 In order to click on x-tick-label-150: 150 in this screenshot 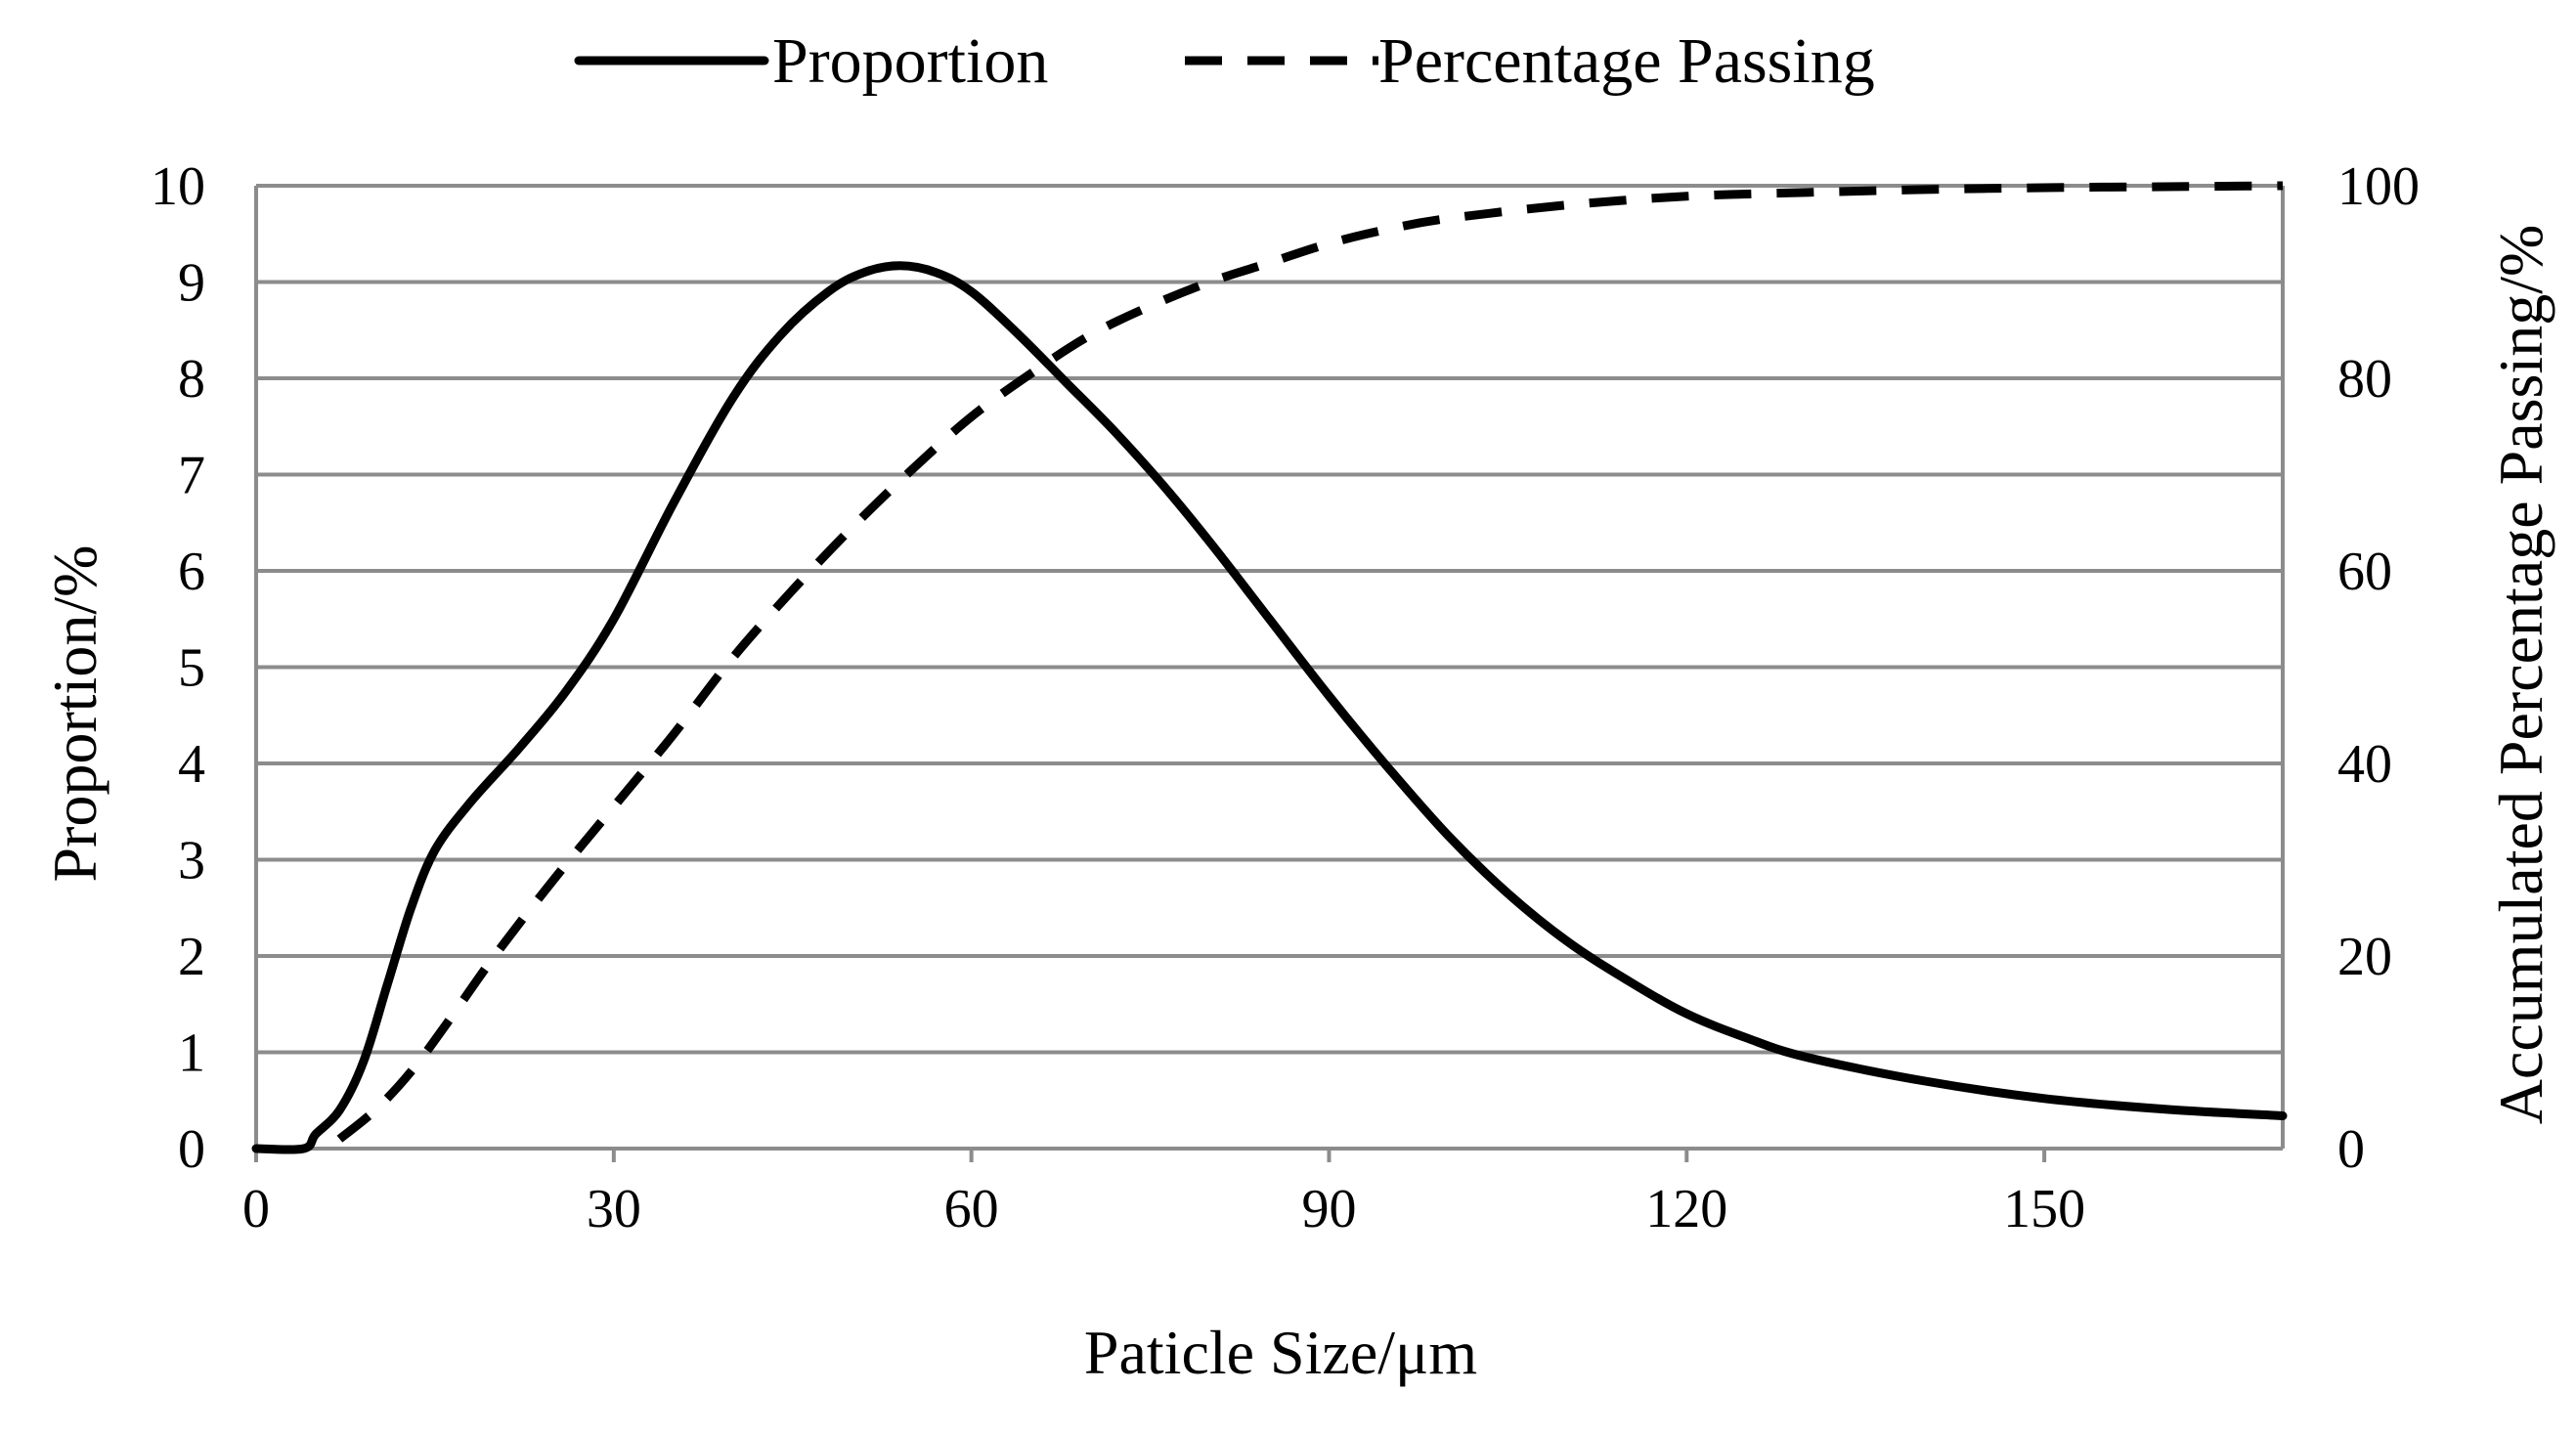, I will do `click(2044, 1209)`.